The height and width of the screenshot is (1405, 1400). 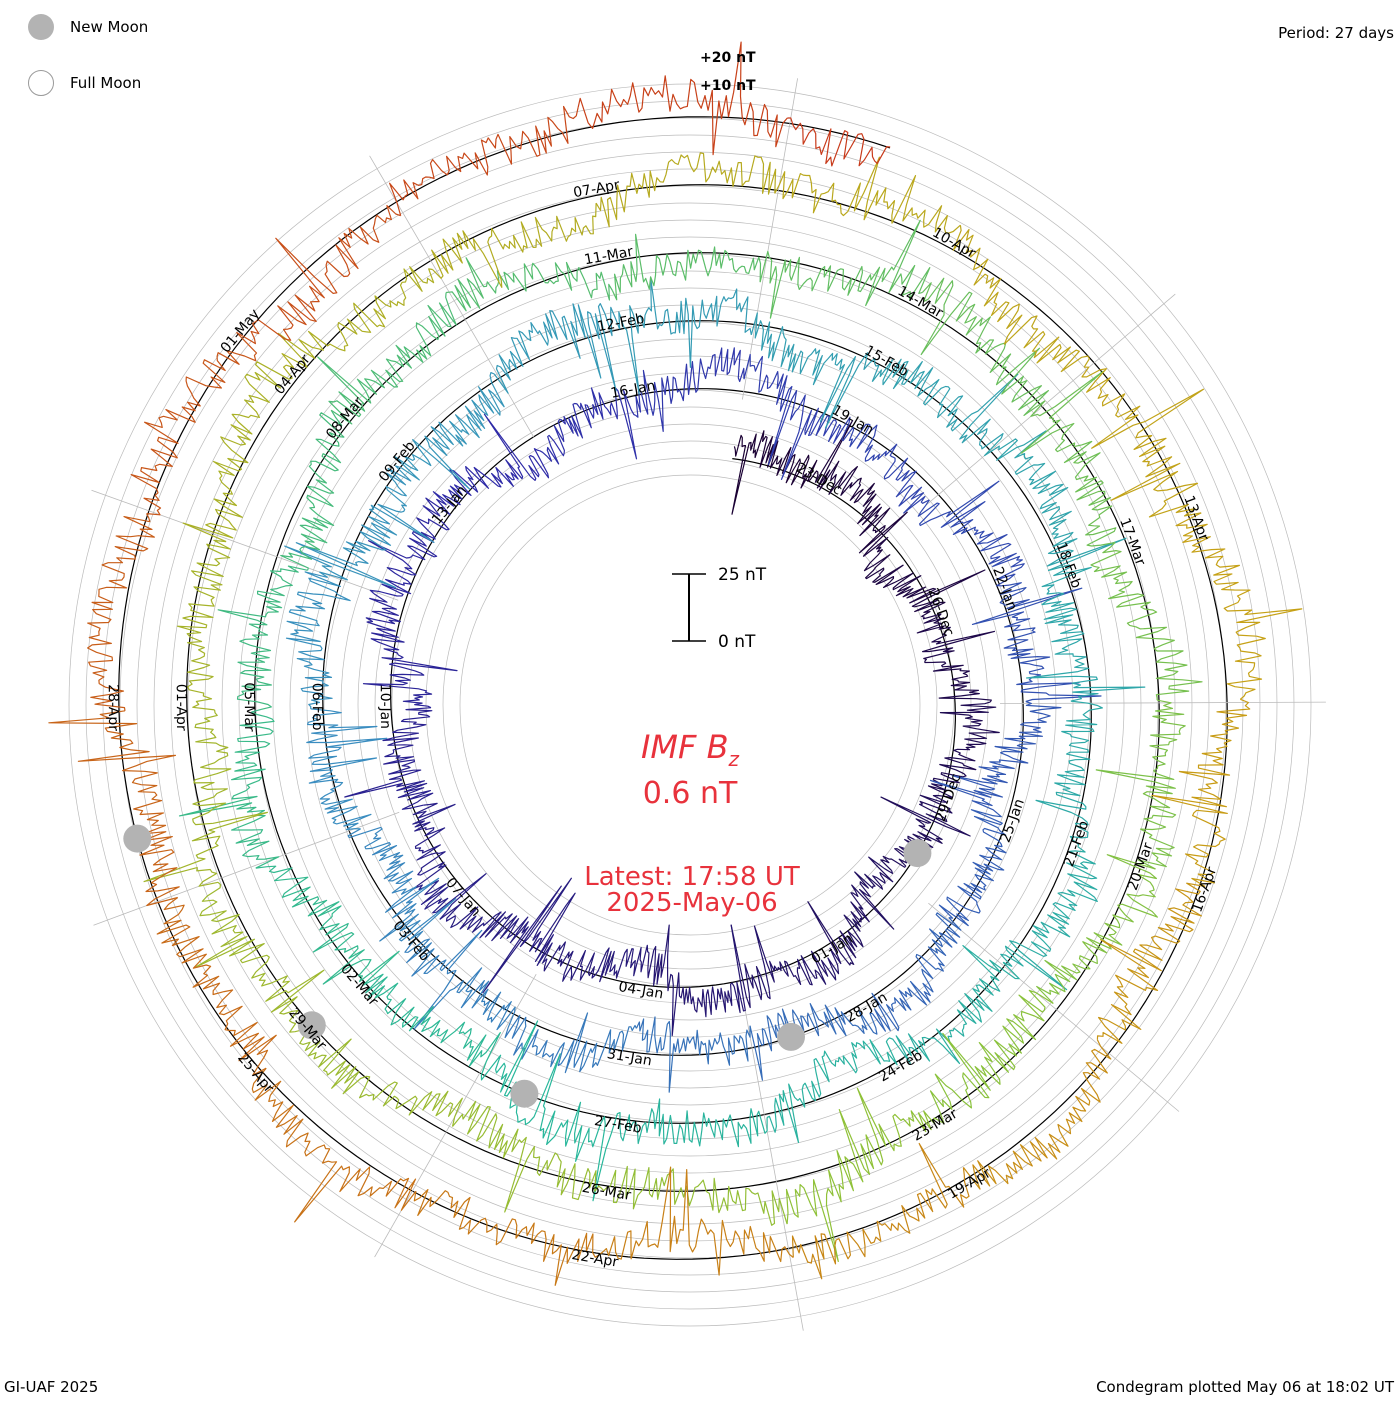 What do you see at coordinates (640, 990) in the screenshot?
I see `date-label: 04-Jan` at bounding box center [640, 990].